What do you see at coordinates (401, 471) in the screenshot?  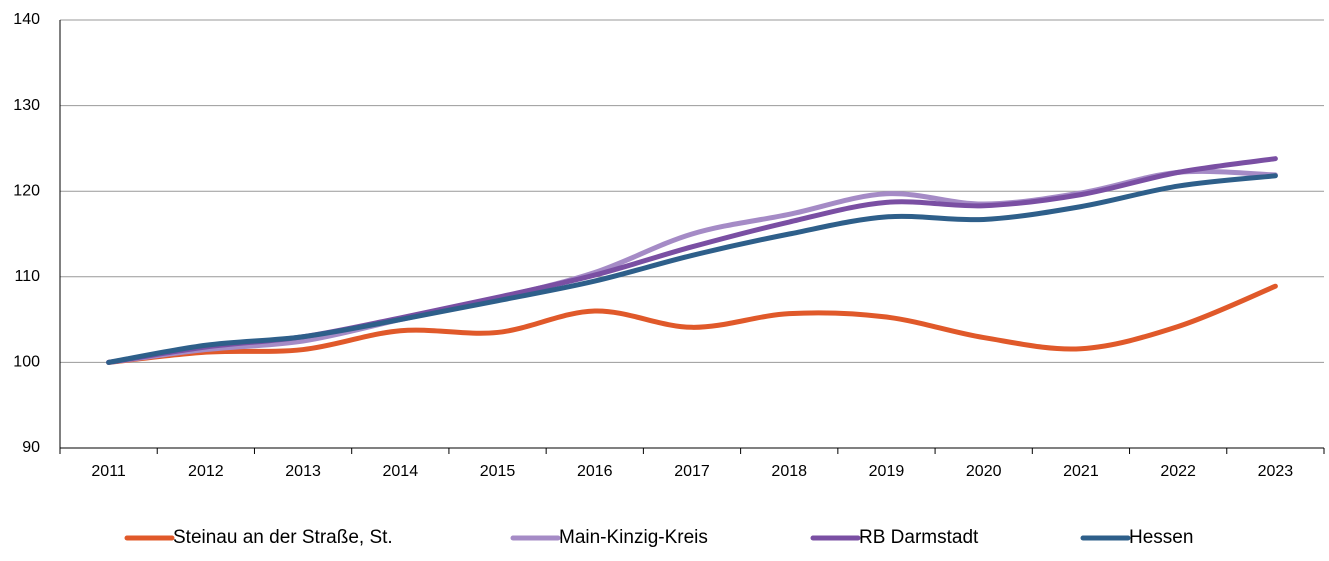 I see `x-tick-label: 2014` at bounding box center [401, 471].